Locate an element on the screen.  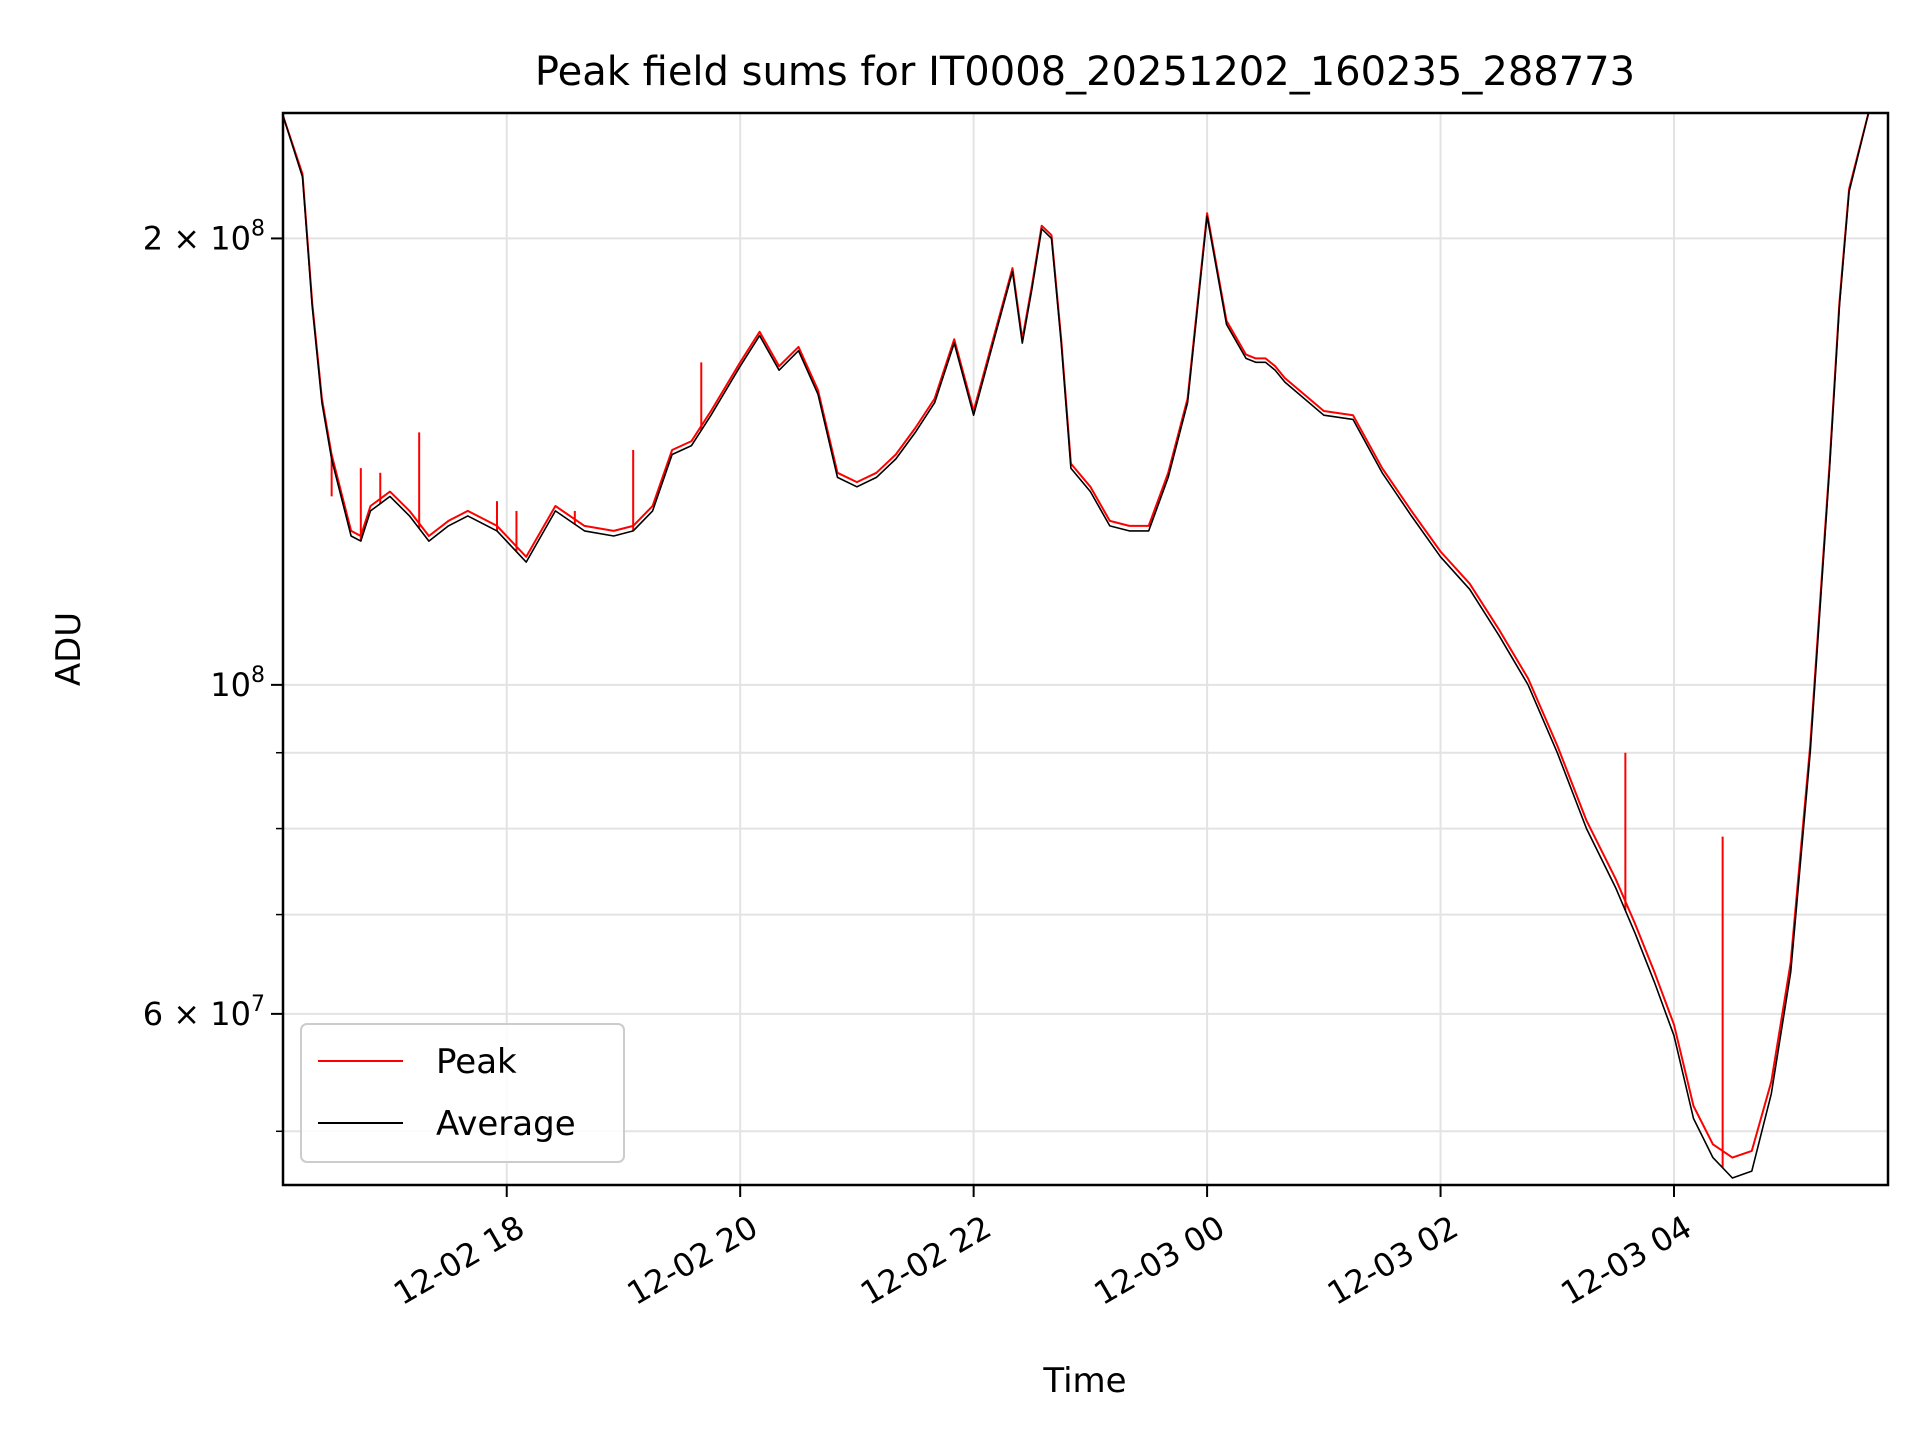
legend-label-average: Average is located at coordinates (506, 1124).